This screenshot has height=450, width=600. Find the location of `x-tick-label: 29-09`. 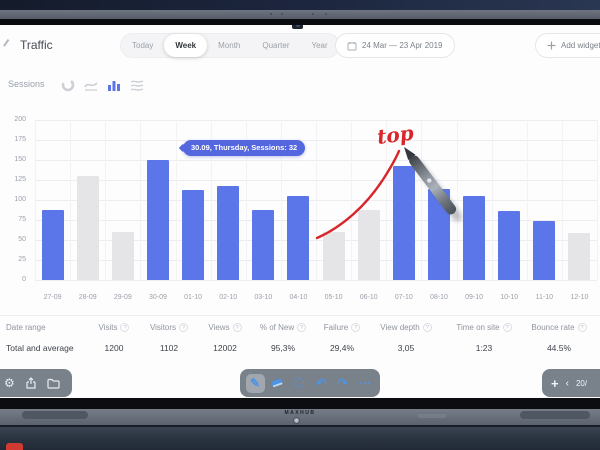

x-tick-label: 29-09 is located at coordinates (122, 297).